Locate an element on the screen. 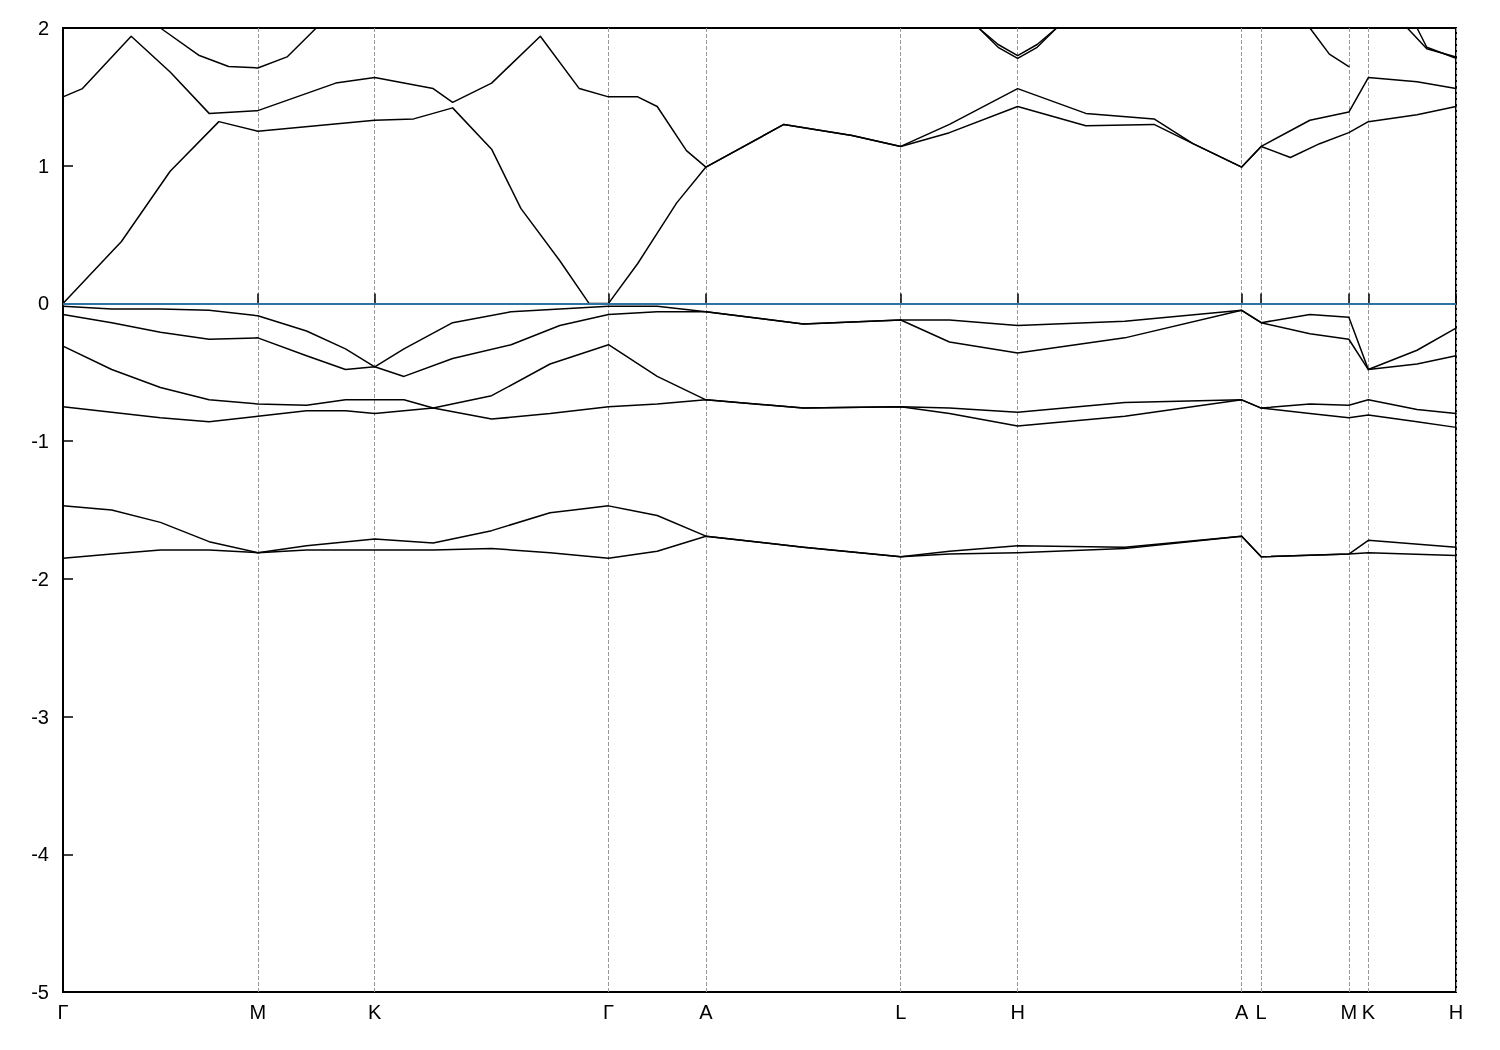 This screenshot has height=1050, width=1500. y-tick-label: 0 is located at coordinates (43, 303).